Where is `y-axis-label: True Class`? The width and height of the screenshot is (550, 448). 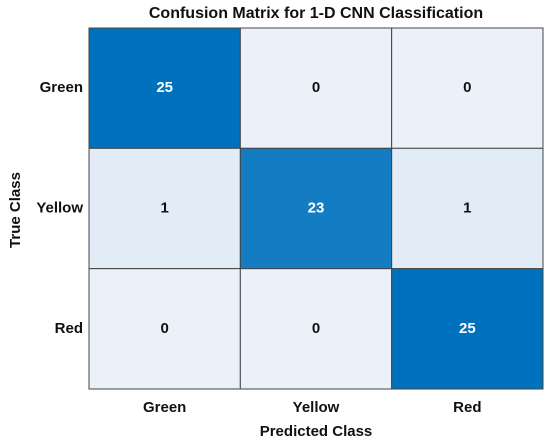
y-axis-label: True Class is located at coordinates (15, 210).